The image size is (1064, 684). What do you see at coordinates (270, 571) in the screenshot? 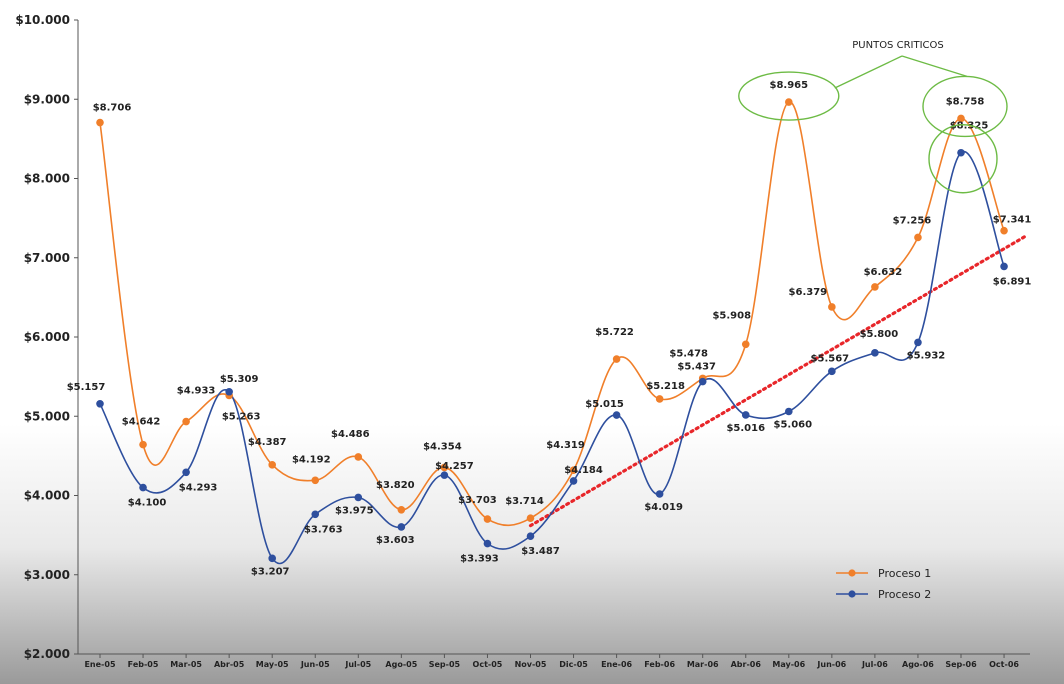
I see `data-label: $3.207` at bounding box center [270, 571].